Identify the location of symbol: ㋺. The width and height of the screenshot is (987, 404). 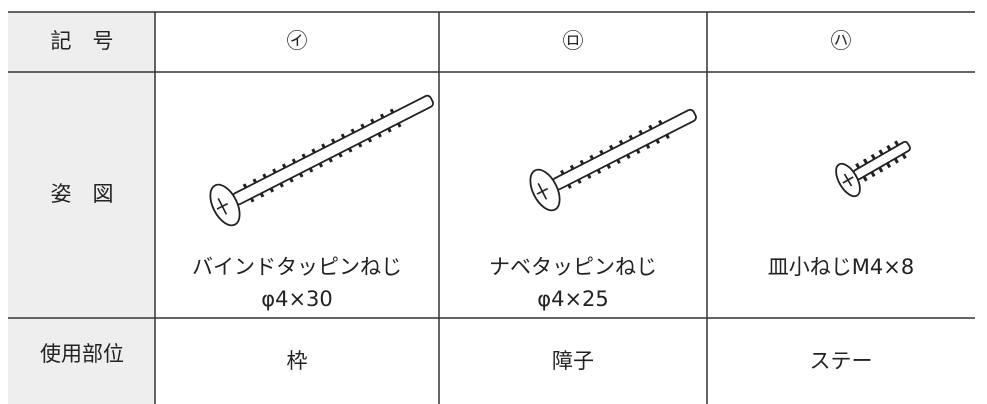
(573, 41).